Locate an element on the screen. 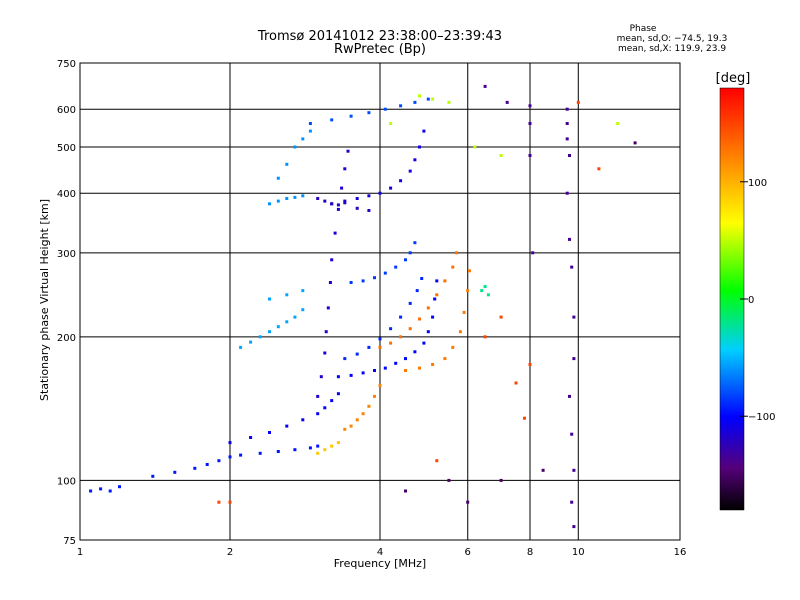 The height and width of the screenshot is (600, 800). stats-line-x: mean, sd,X: 119.9, 23.9 is located at coordinates (672, 49).